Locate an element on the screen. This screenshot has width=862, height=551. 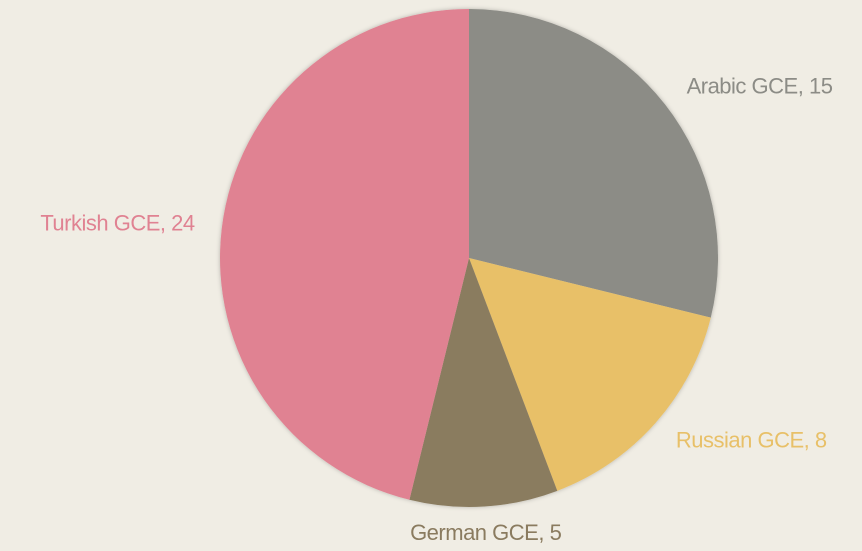
slice-label: Arabic GCE, 15 is located at coordinates (760, 85).